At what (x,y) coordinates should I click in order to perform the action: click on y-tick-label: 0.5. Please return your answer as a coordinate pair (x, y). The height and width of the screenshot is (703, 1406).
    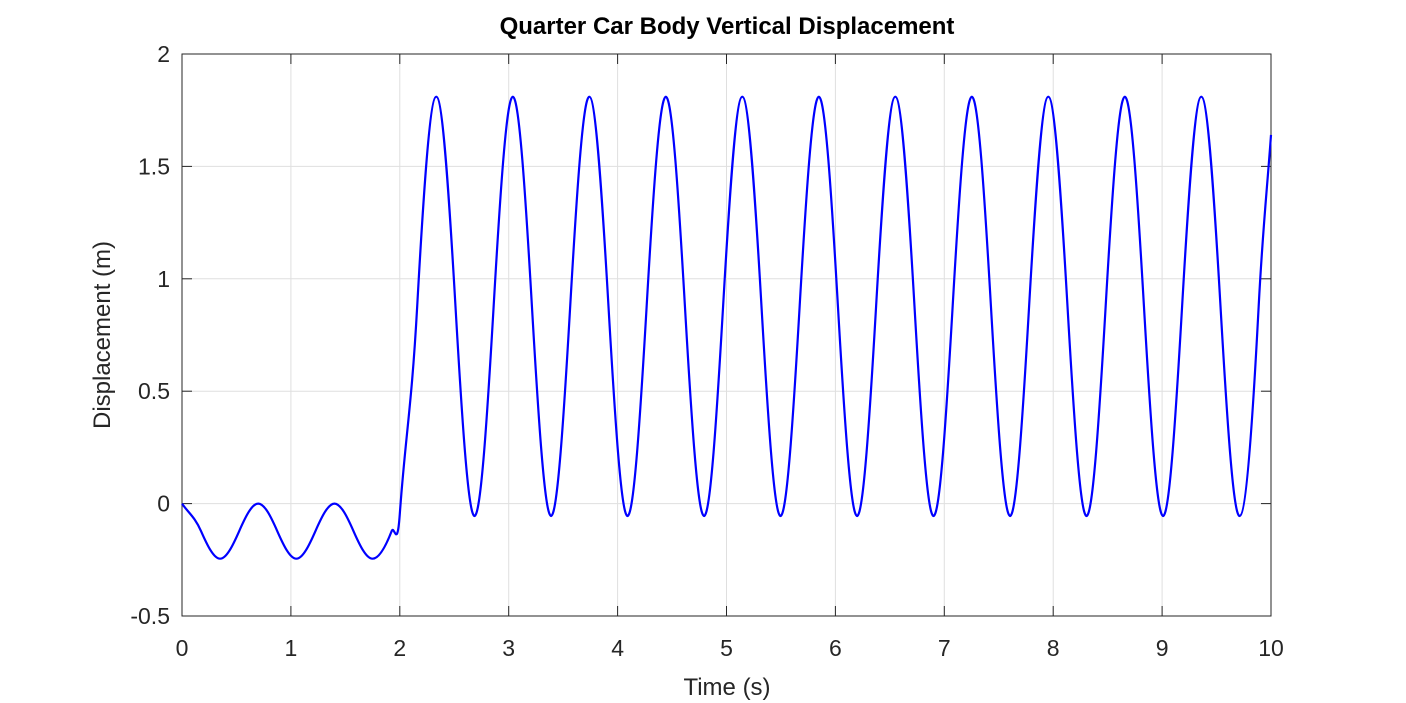
    Looking at the image, I should click on (154, 391).